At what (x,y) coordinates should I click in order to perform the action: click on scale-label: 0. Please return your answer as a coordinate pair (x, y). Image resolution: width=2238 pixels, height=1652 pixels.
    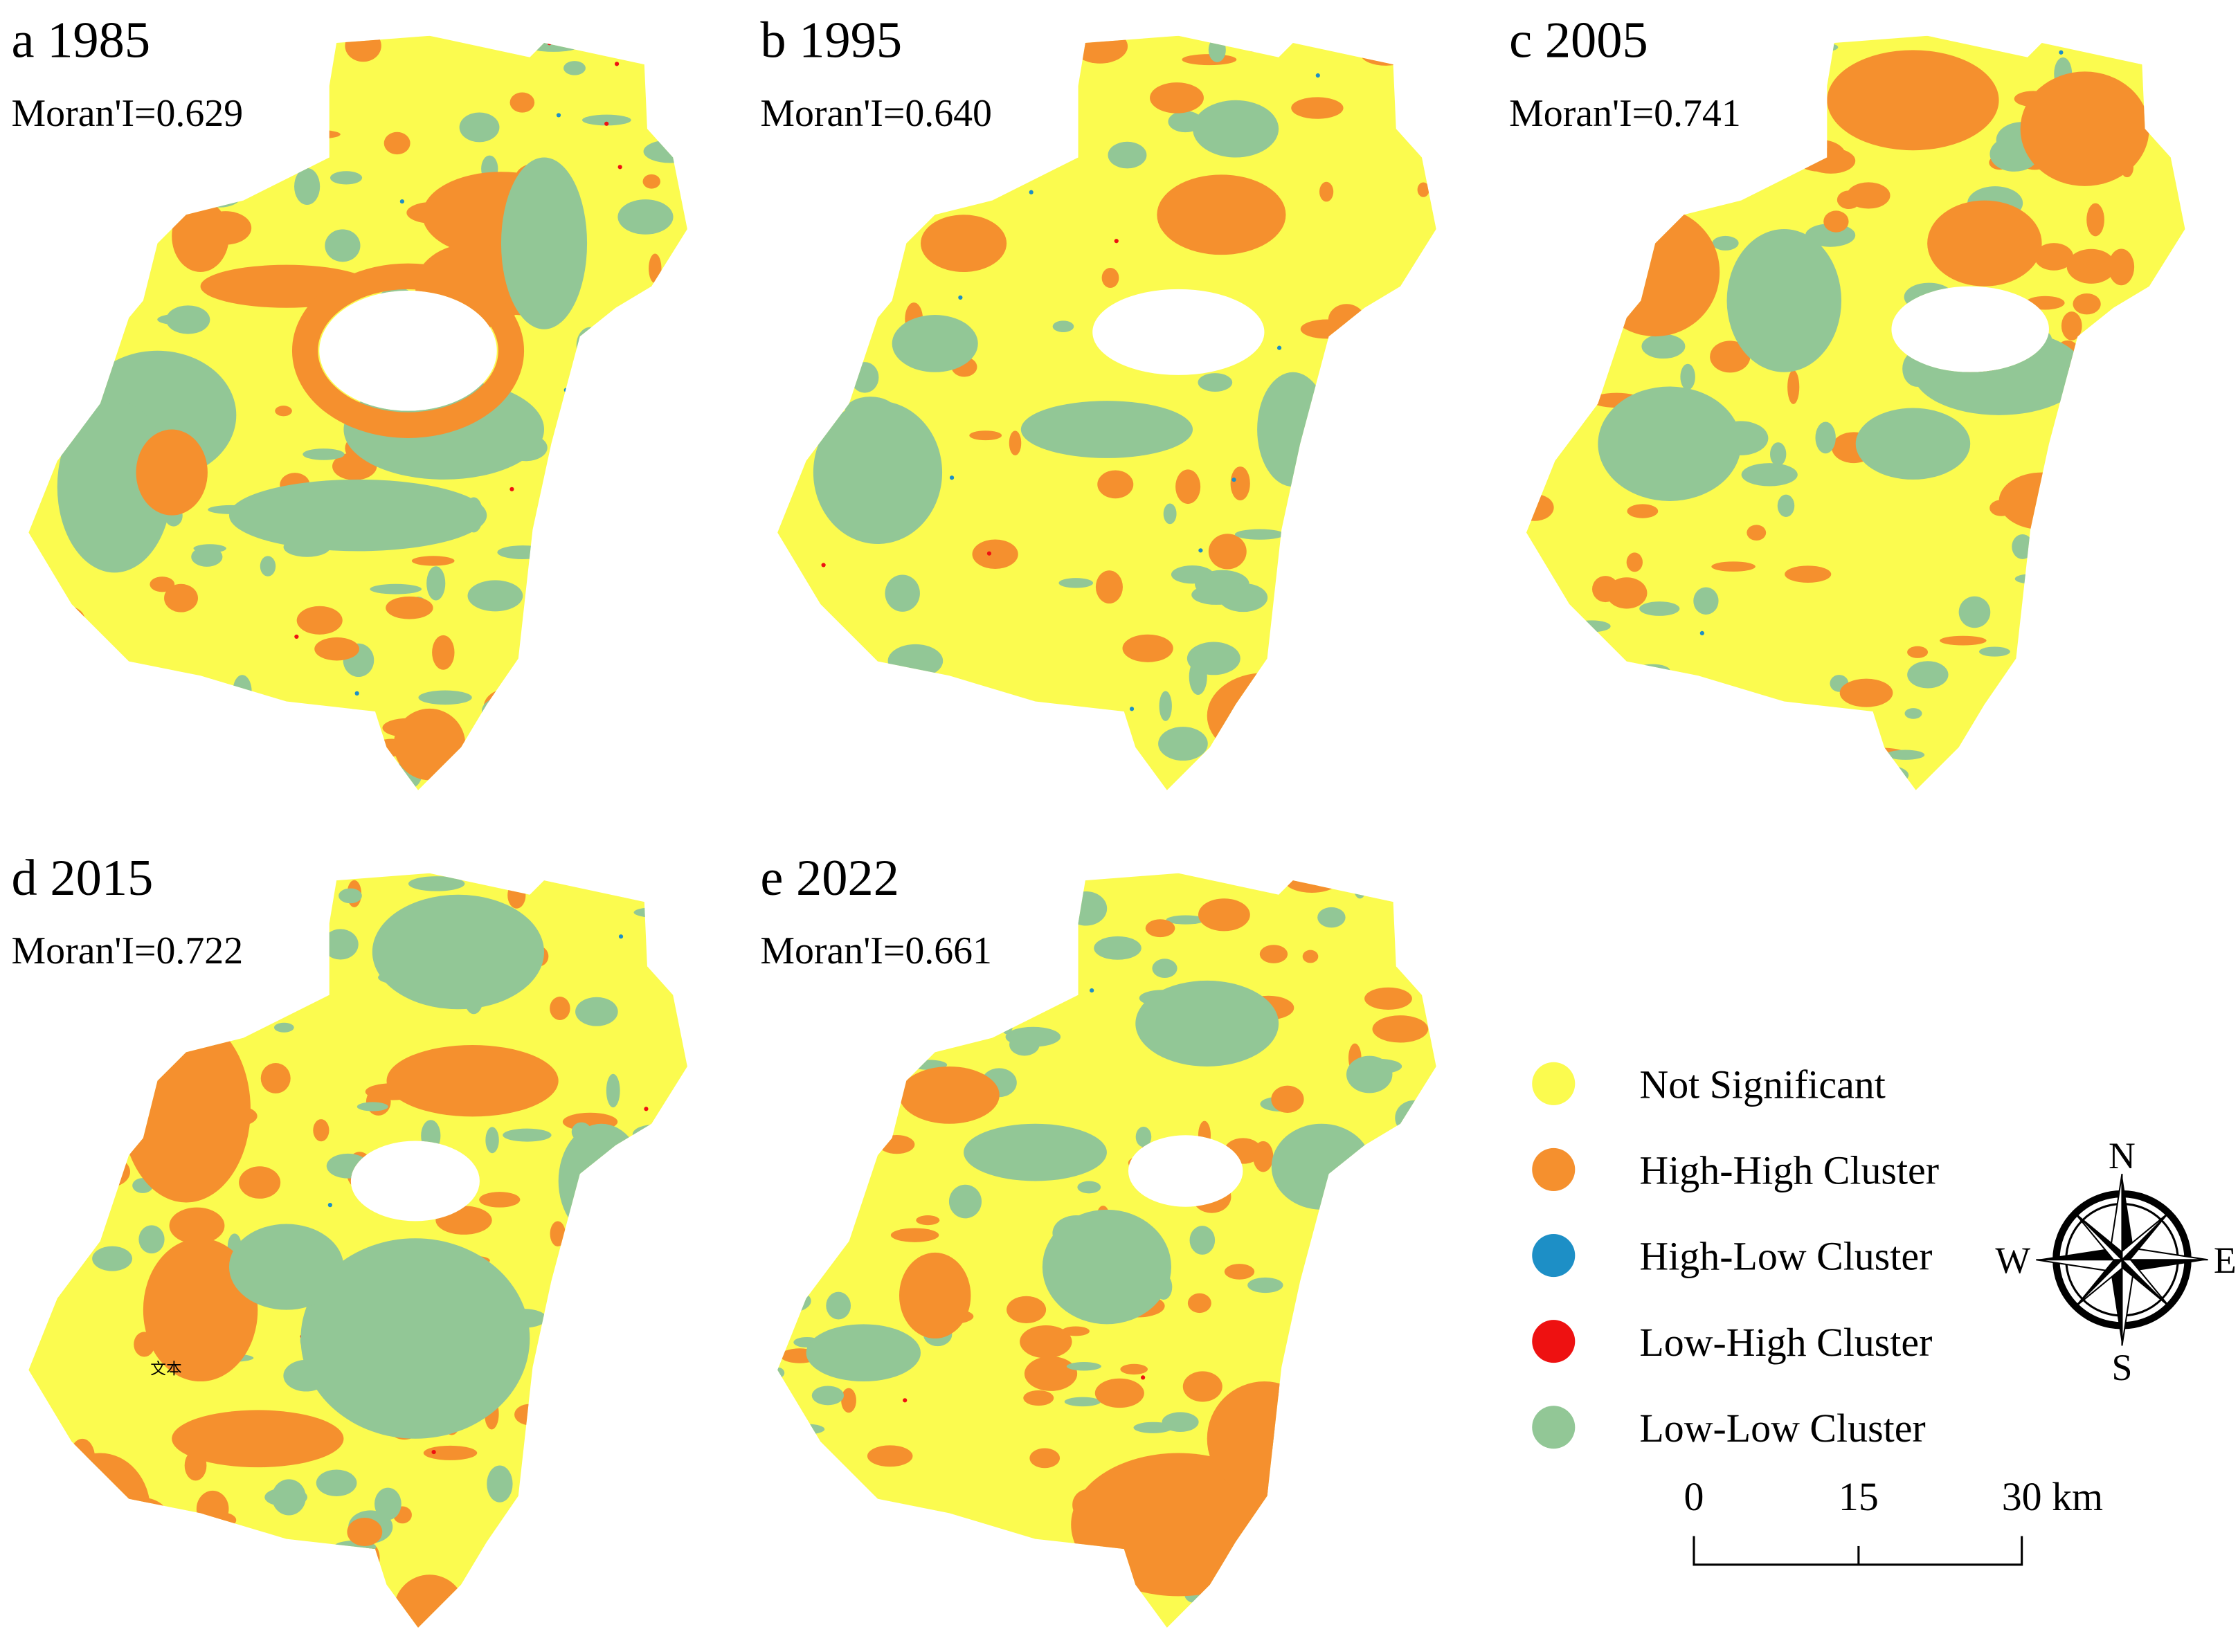
    Looking at the image, I should click on (1694, 1497).